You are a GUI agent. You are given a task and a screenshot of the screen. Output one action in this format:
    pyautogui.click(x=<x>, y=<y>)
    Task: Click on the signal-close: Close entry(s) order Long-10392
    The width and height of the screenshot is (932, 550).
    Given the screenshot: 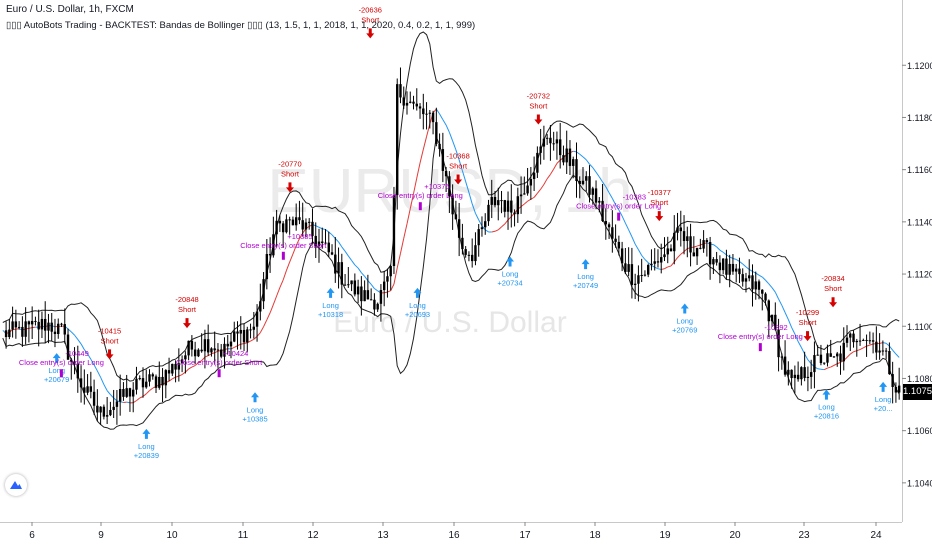 What is the action you would take?
    pyautogui.click(x=760, y=337)
    